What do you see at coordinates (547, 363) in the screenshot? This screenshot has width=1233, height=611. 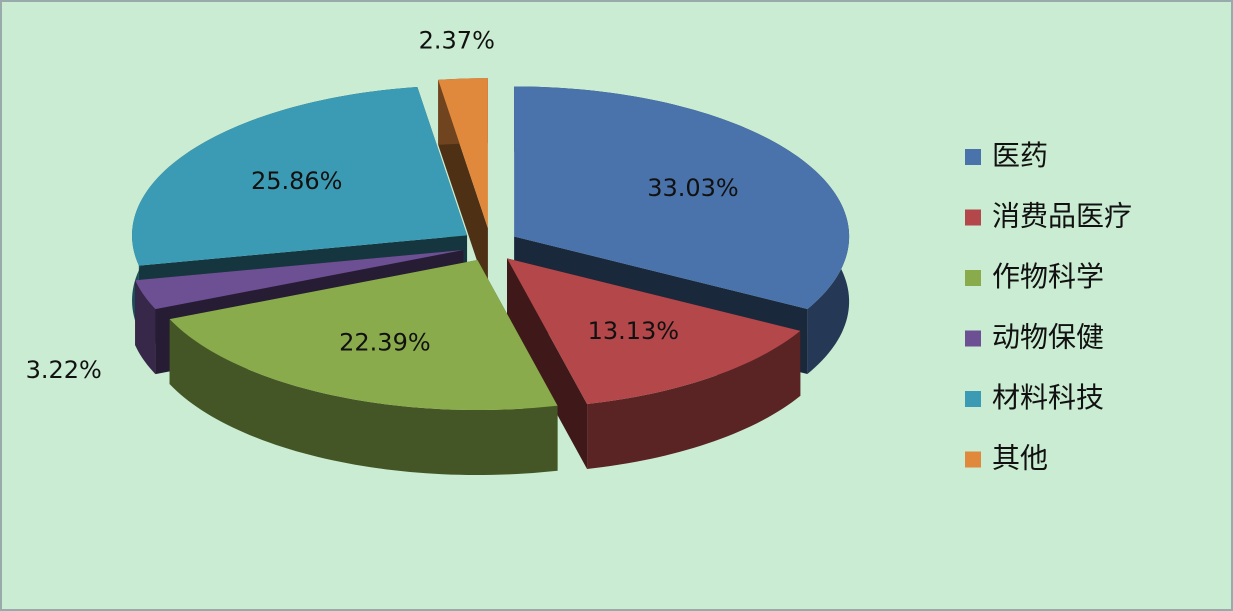 I see `slice-side` at bounding box center [547, 363].